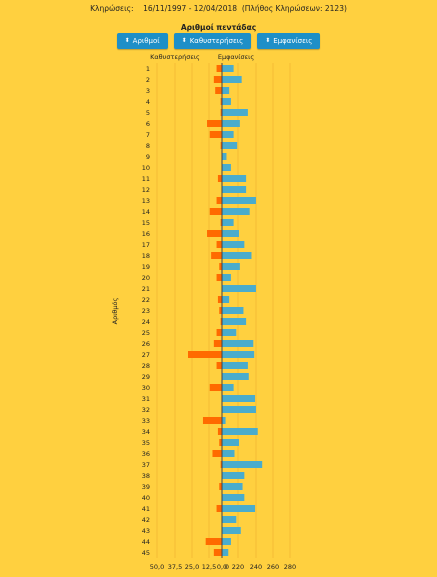 The width and height of the screenshot is (437, 577). Describe the element at coordinates (212, 41) in the screenshot. I see `sort-by-delays-button: ⬍ Καθυστερήσεις` at that location.